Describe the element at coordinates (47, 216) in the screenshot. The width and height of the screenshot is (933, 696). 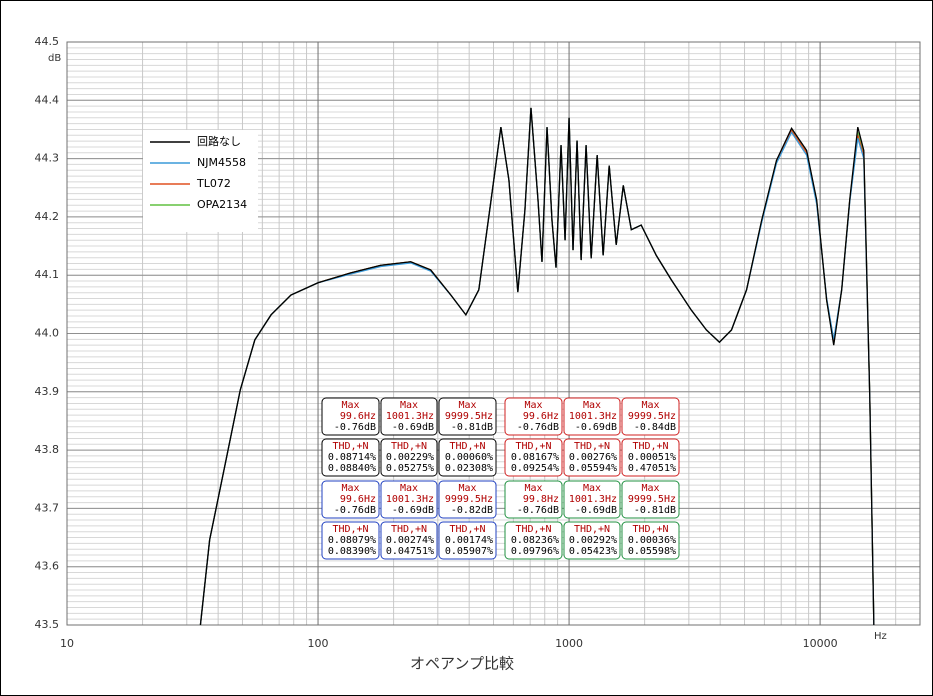
I see `y-tick-label: 44.2` at that location.